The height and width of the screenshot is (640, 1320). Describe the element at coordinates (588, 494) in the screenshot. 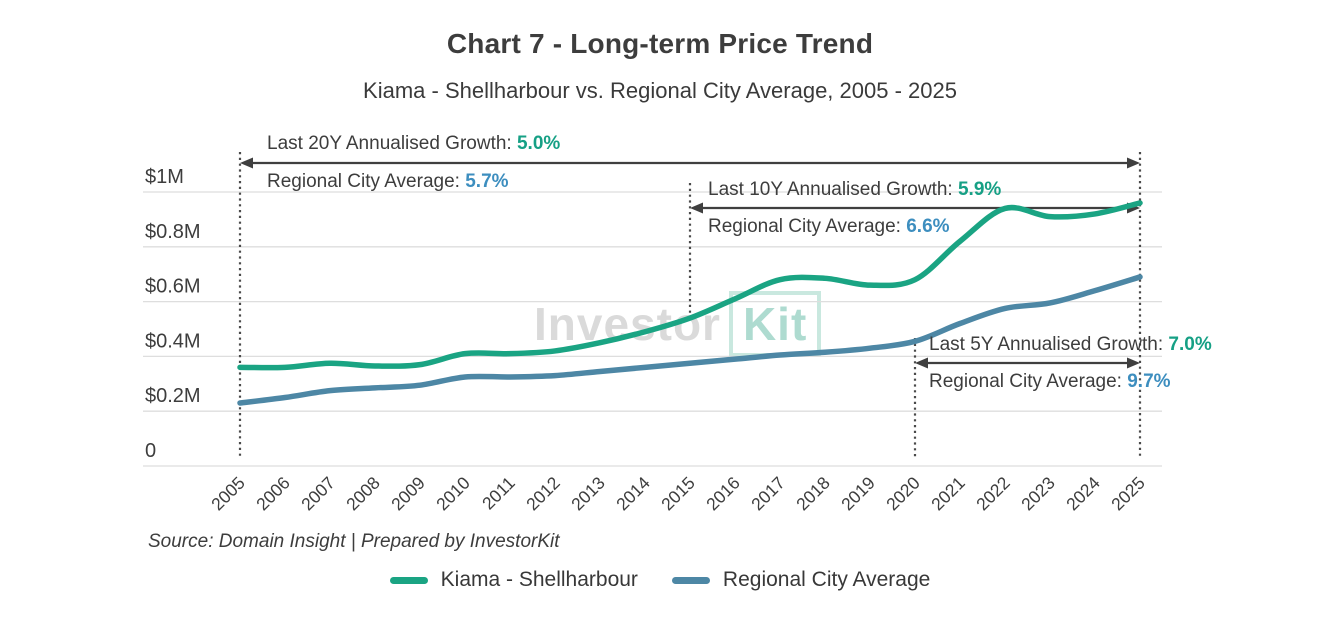

I see `x-tick-label: 2013` at that location.